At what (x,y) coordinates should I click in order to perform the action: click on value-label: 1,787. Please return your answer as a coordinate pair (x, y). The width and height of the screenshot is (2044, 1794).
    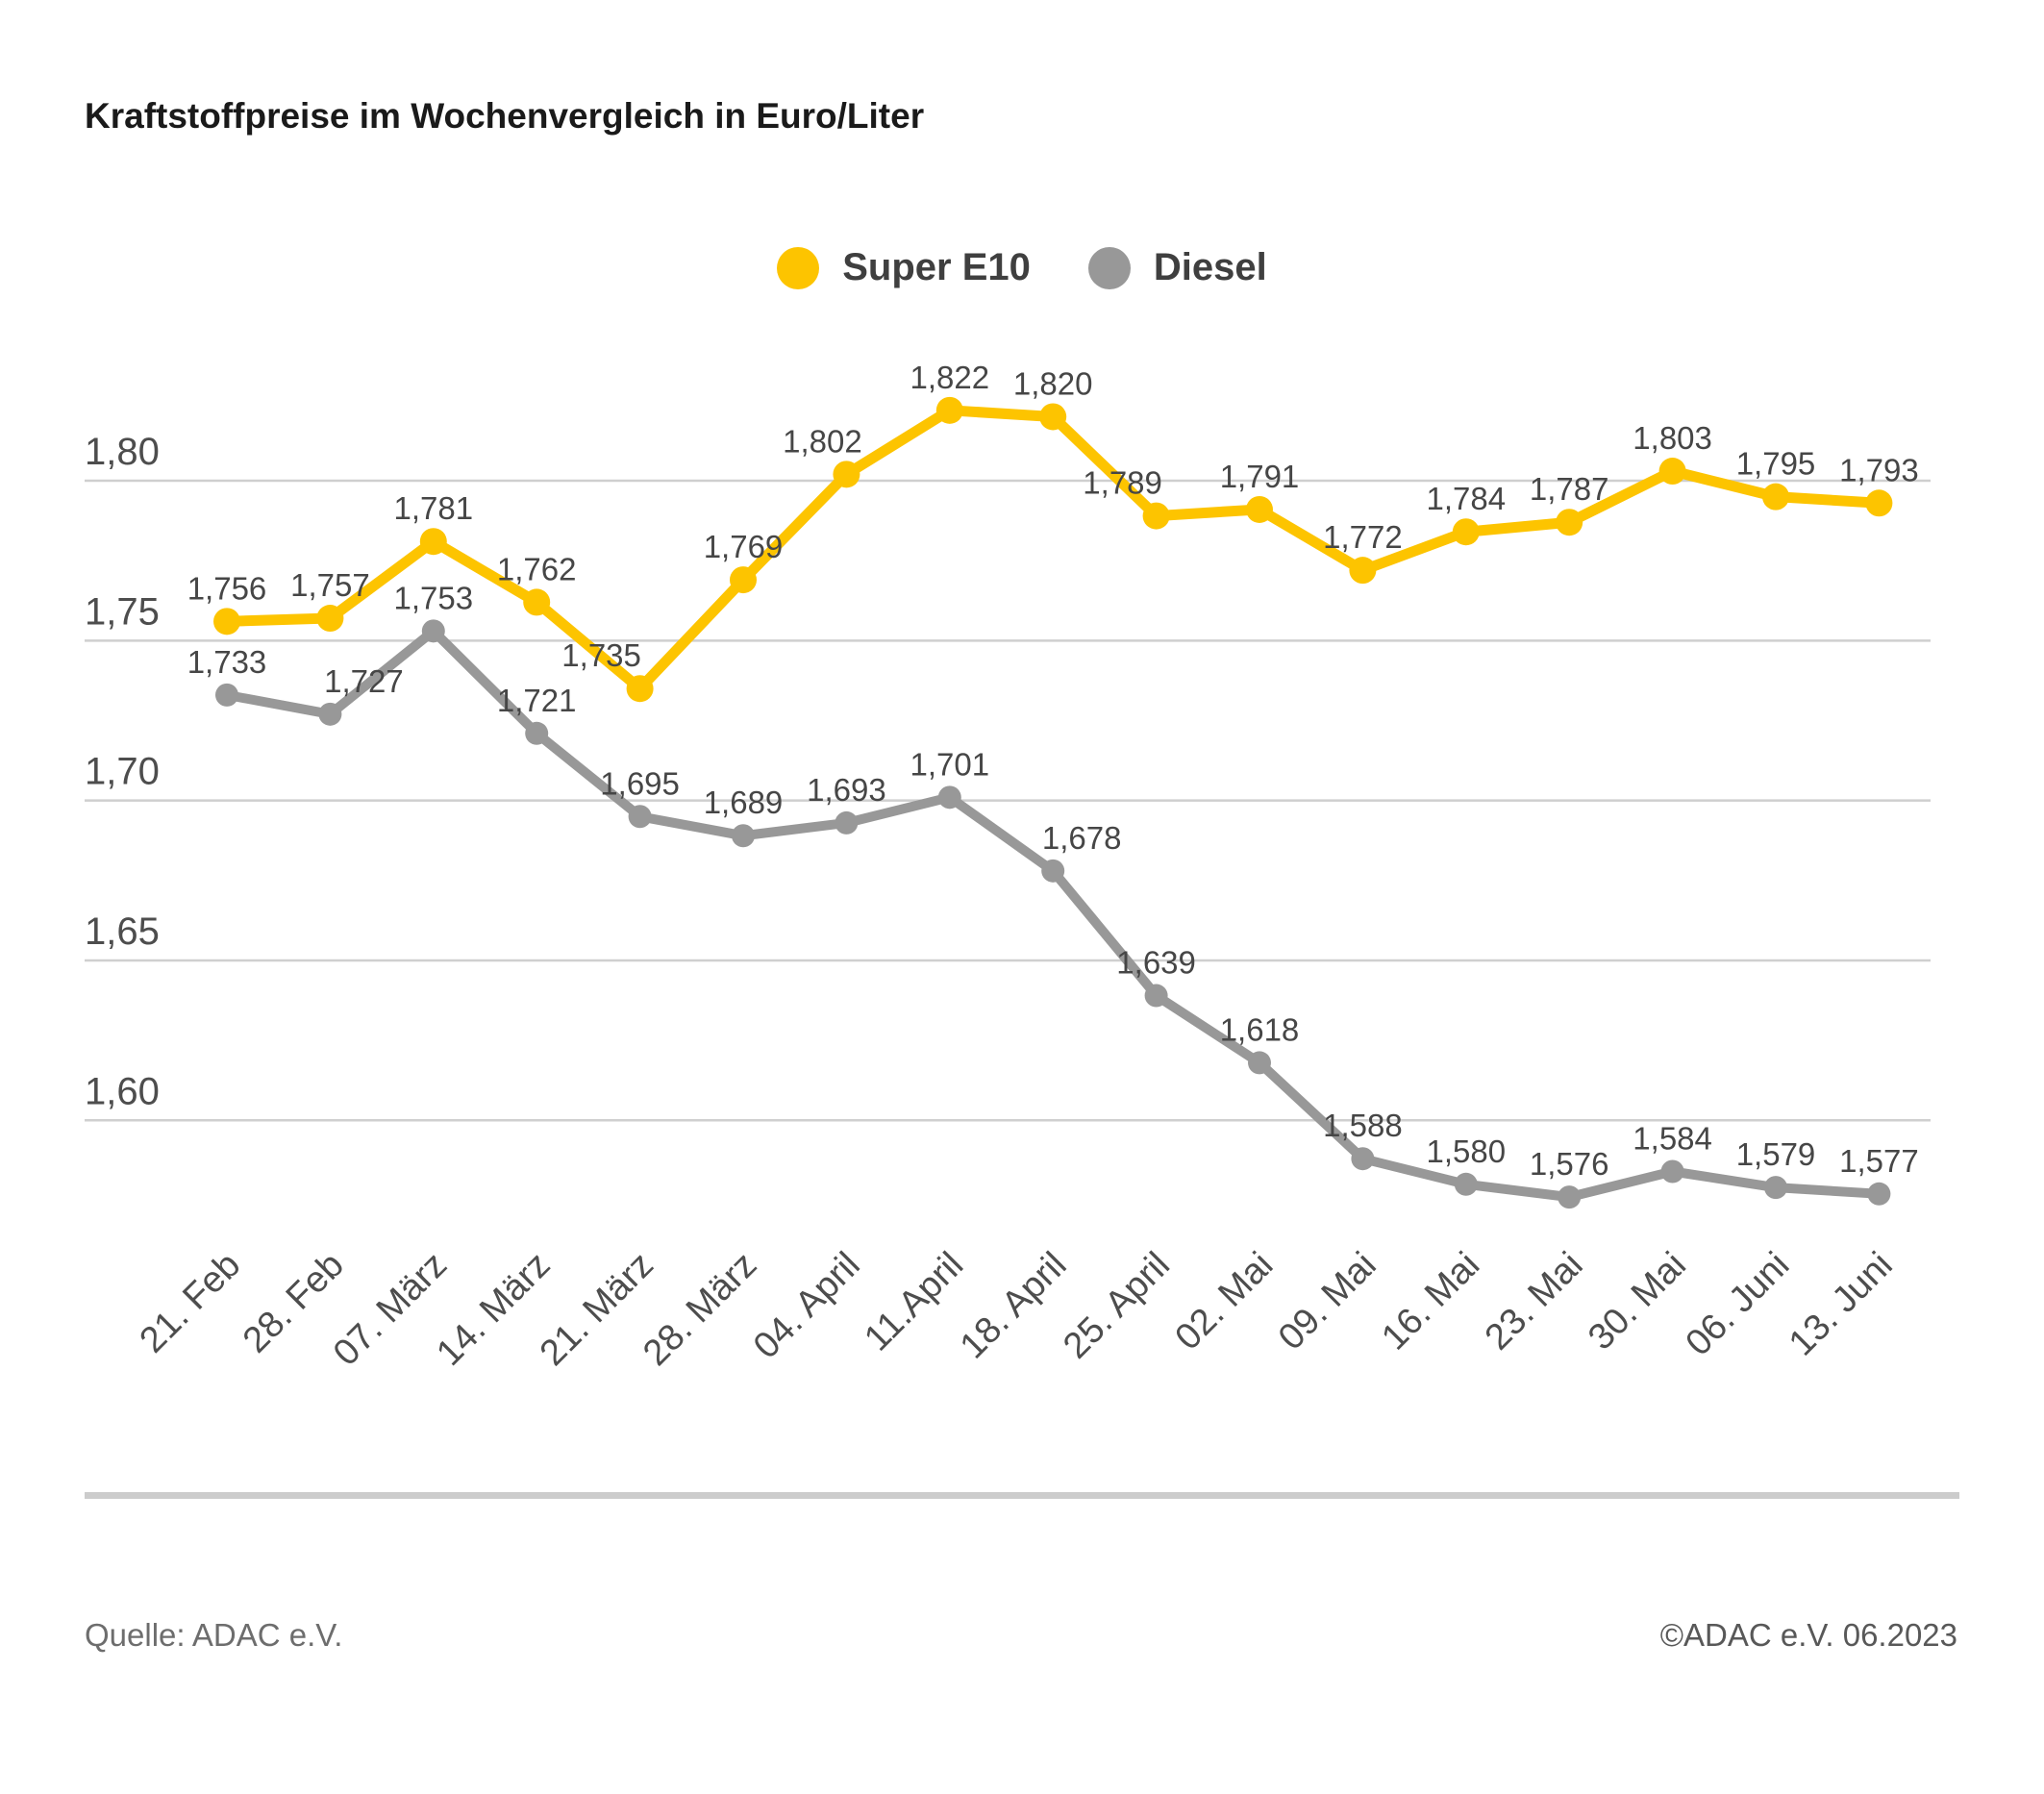
    Looking at the image, I should click on (1569, 489).